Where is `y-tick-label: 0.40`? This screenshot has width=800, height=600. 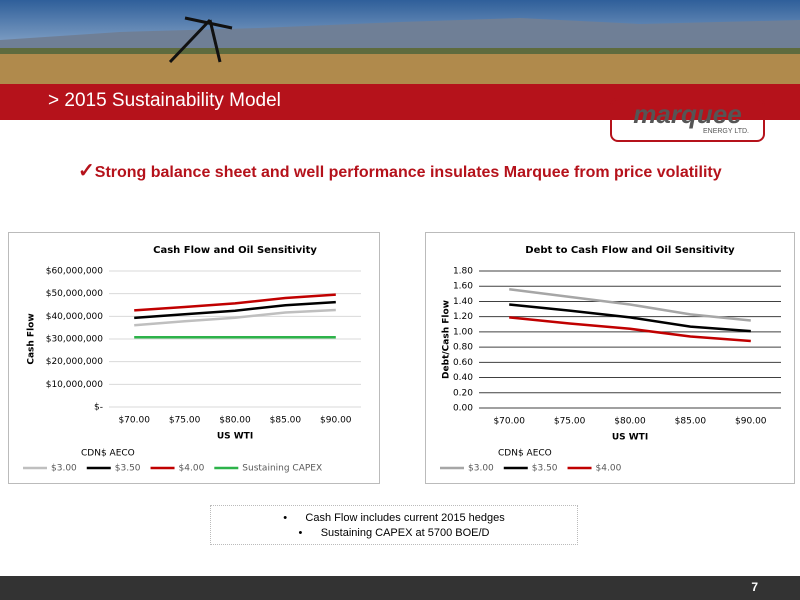 y-tick-label: 0.40 is located at coordinates (463, 378).